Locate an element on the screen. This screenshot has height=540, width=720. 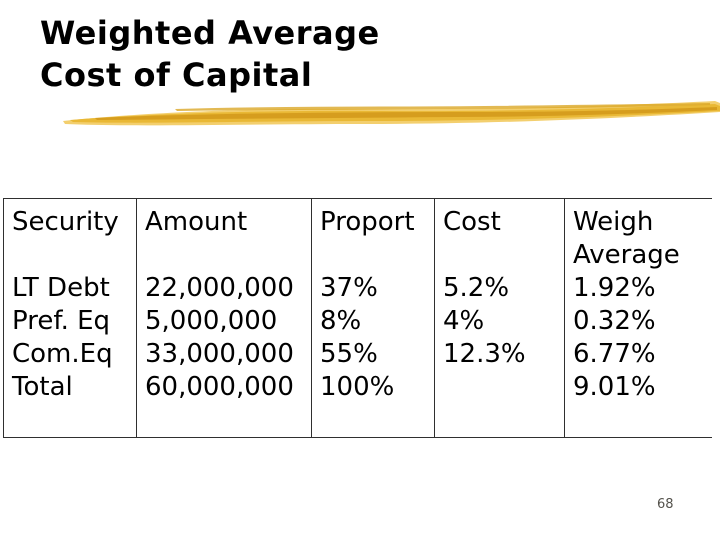
column-header-text: Cost is located at coordinates (472, 222).